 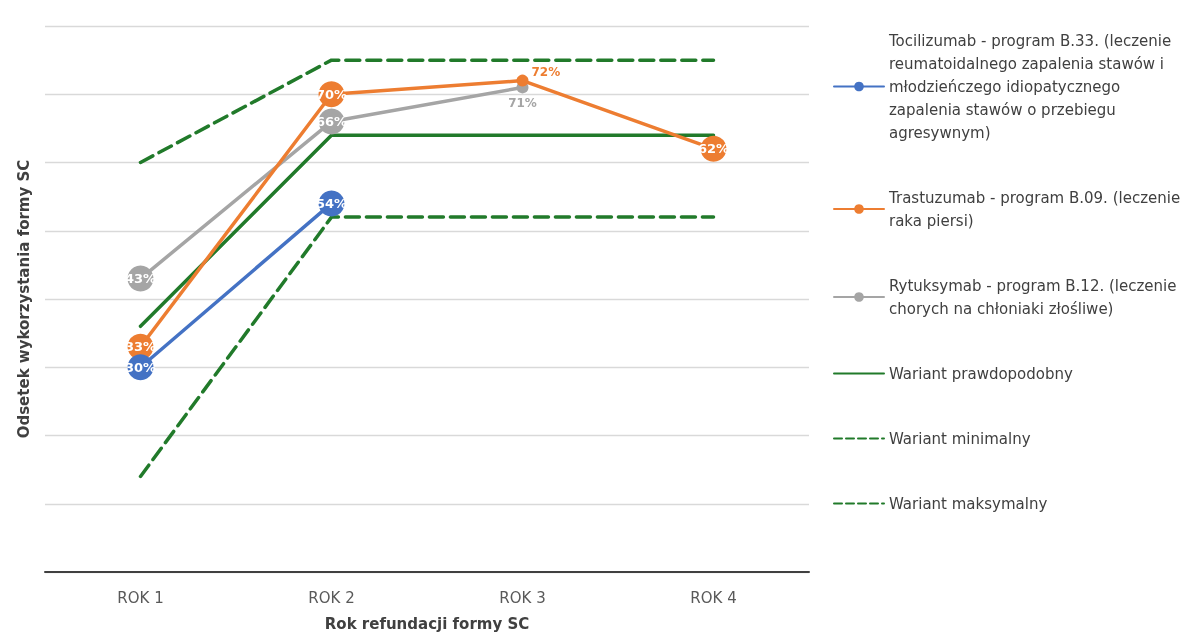 What do you see at coordinates (522, 597) in the screenshot?
I see `x-tick-label: ROK 3` at bounding box center [522, 597].